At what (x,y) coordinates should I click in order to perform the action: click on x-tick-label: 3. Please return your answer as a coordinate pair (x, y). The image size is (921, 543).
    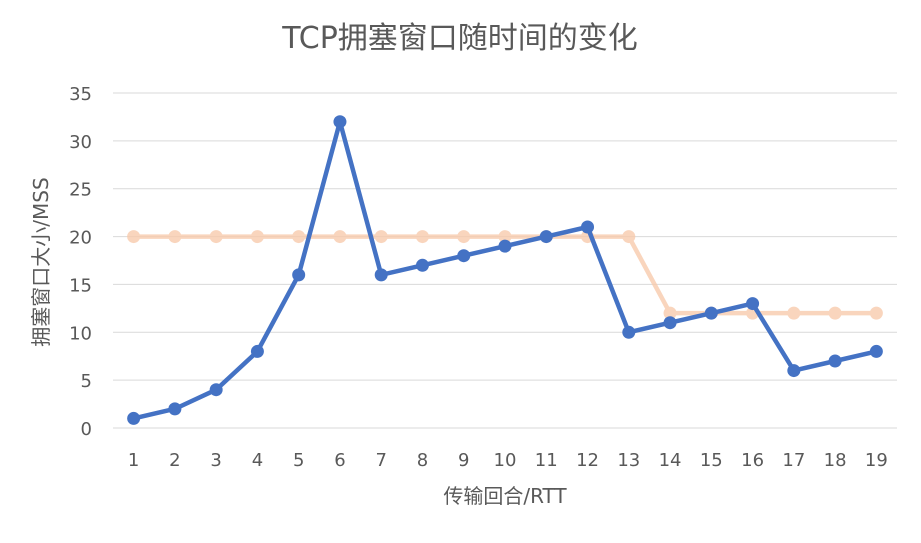
    Looking at the image, I should click on (215, 460).